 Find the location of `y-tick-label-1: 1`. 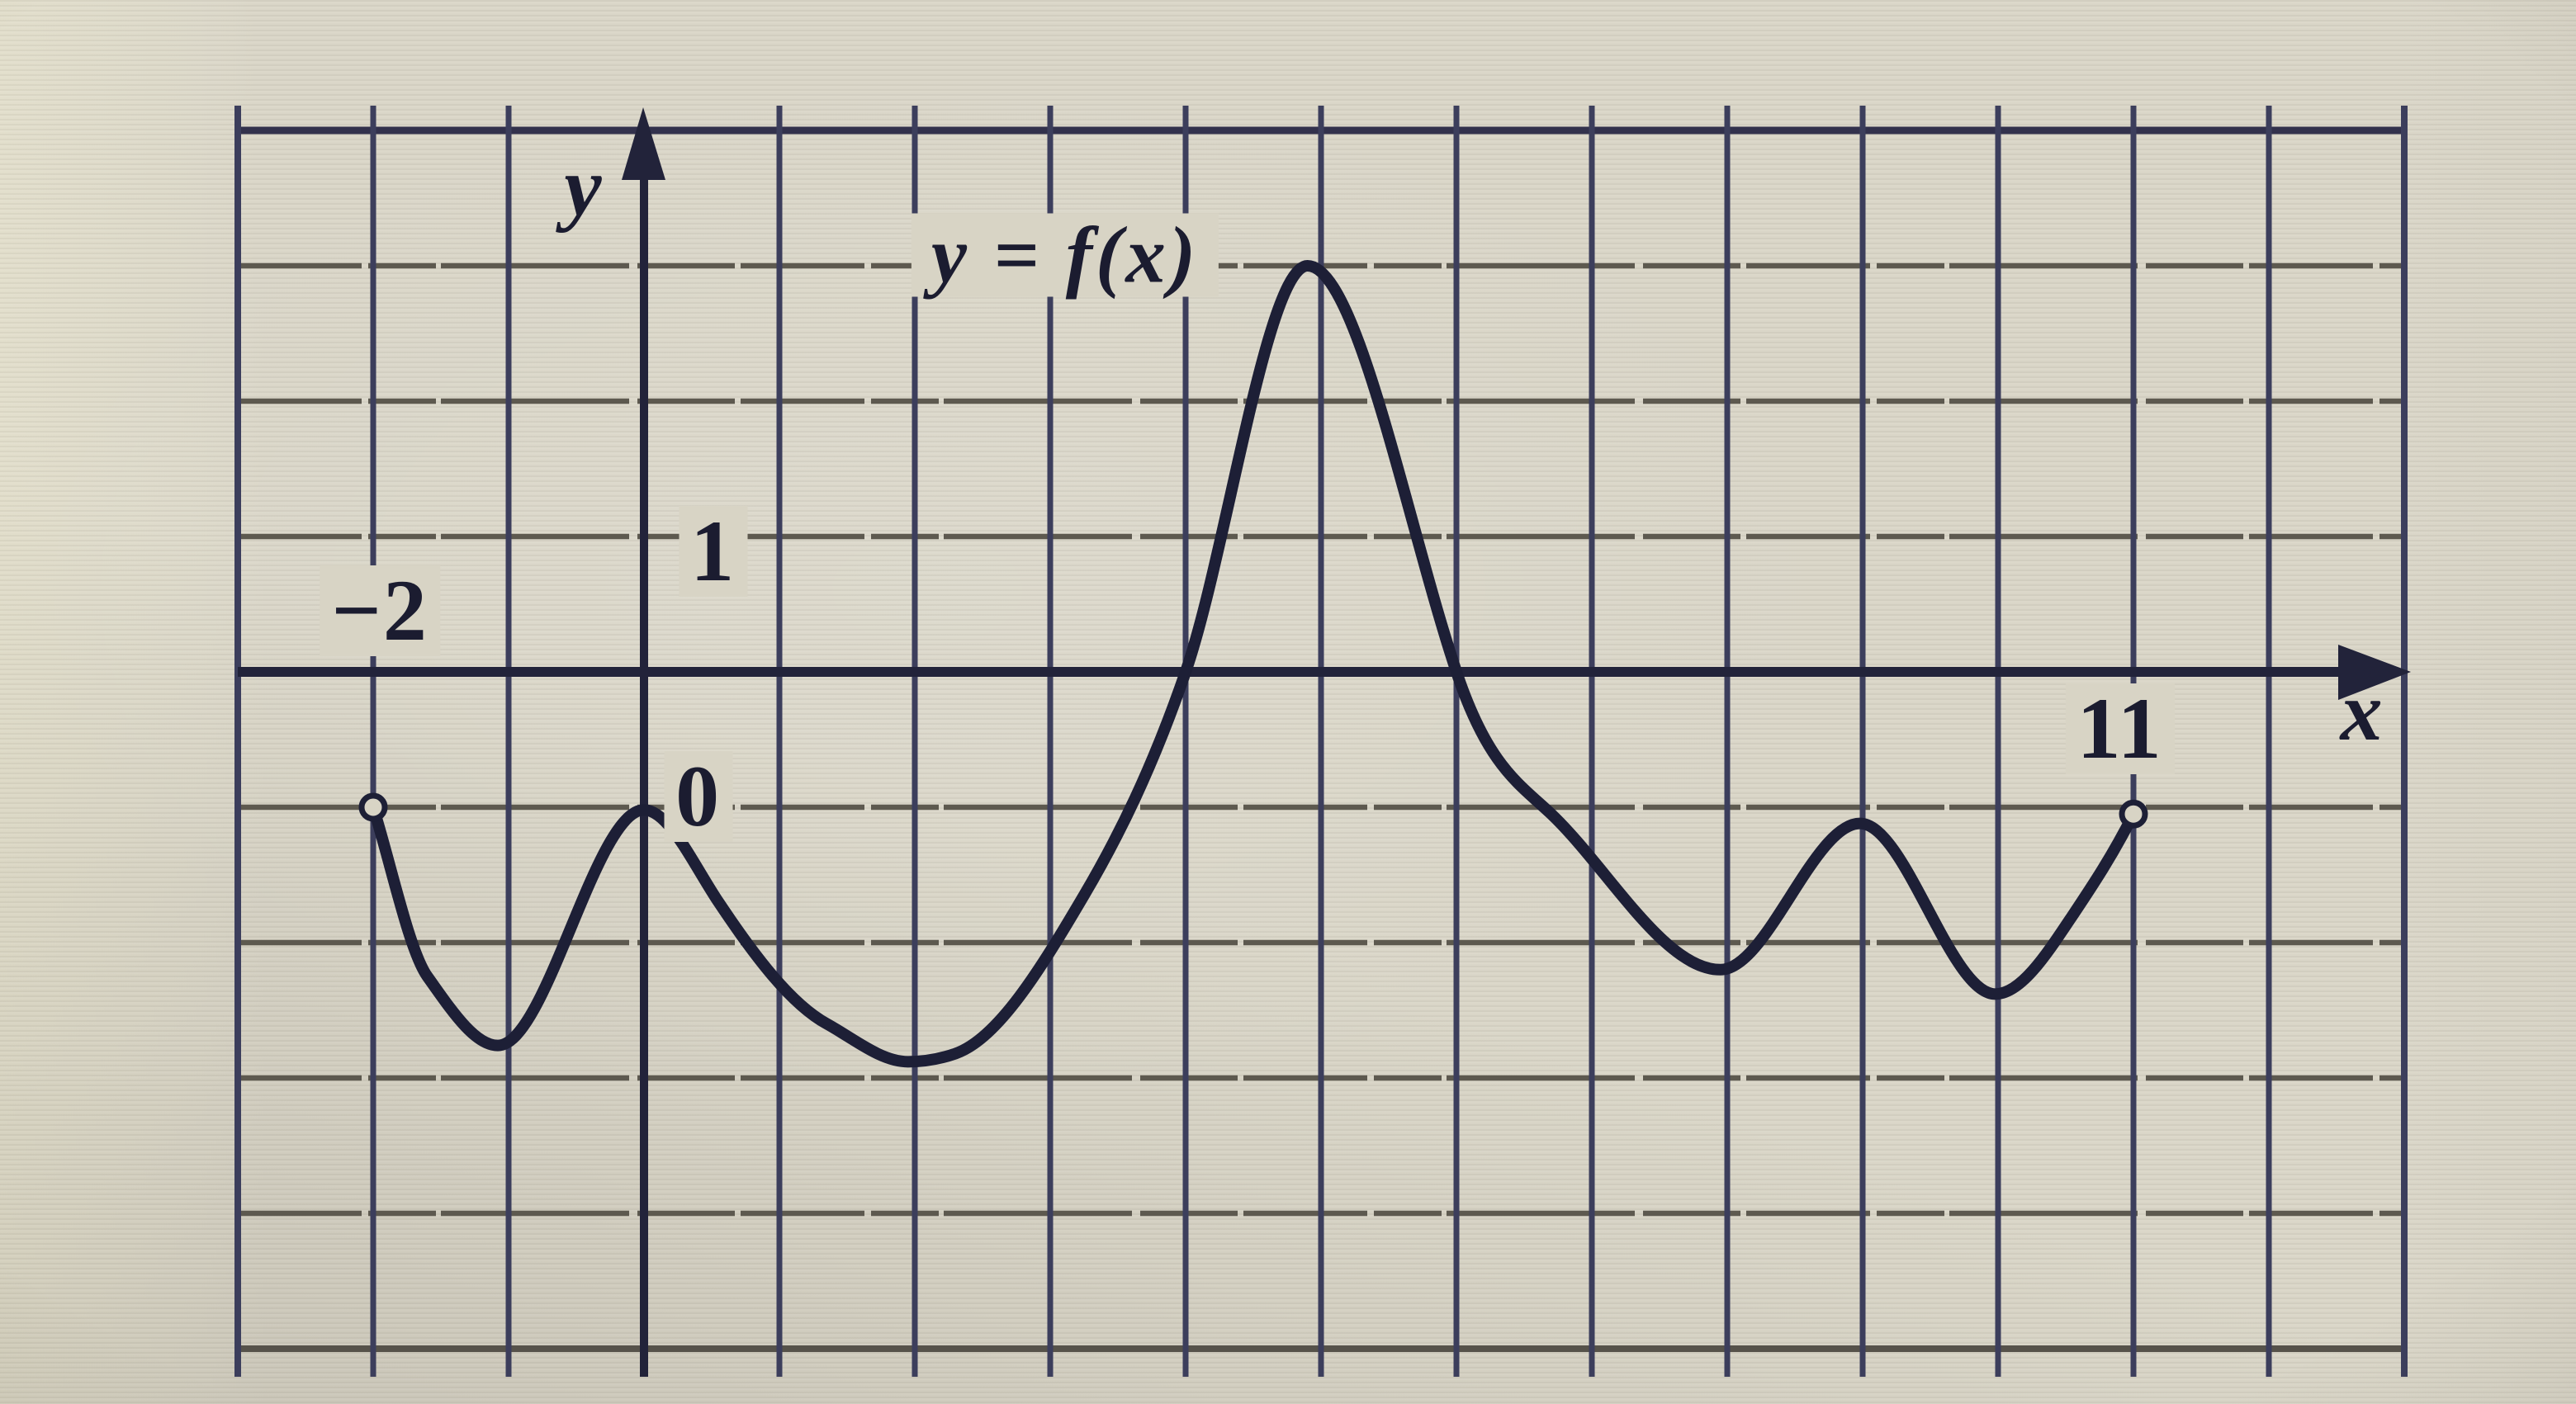

y-tick-label-1: 1 is located at coordinates (713, 552).